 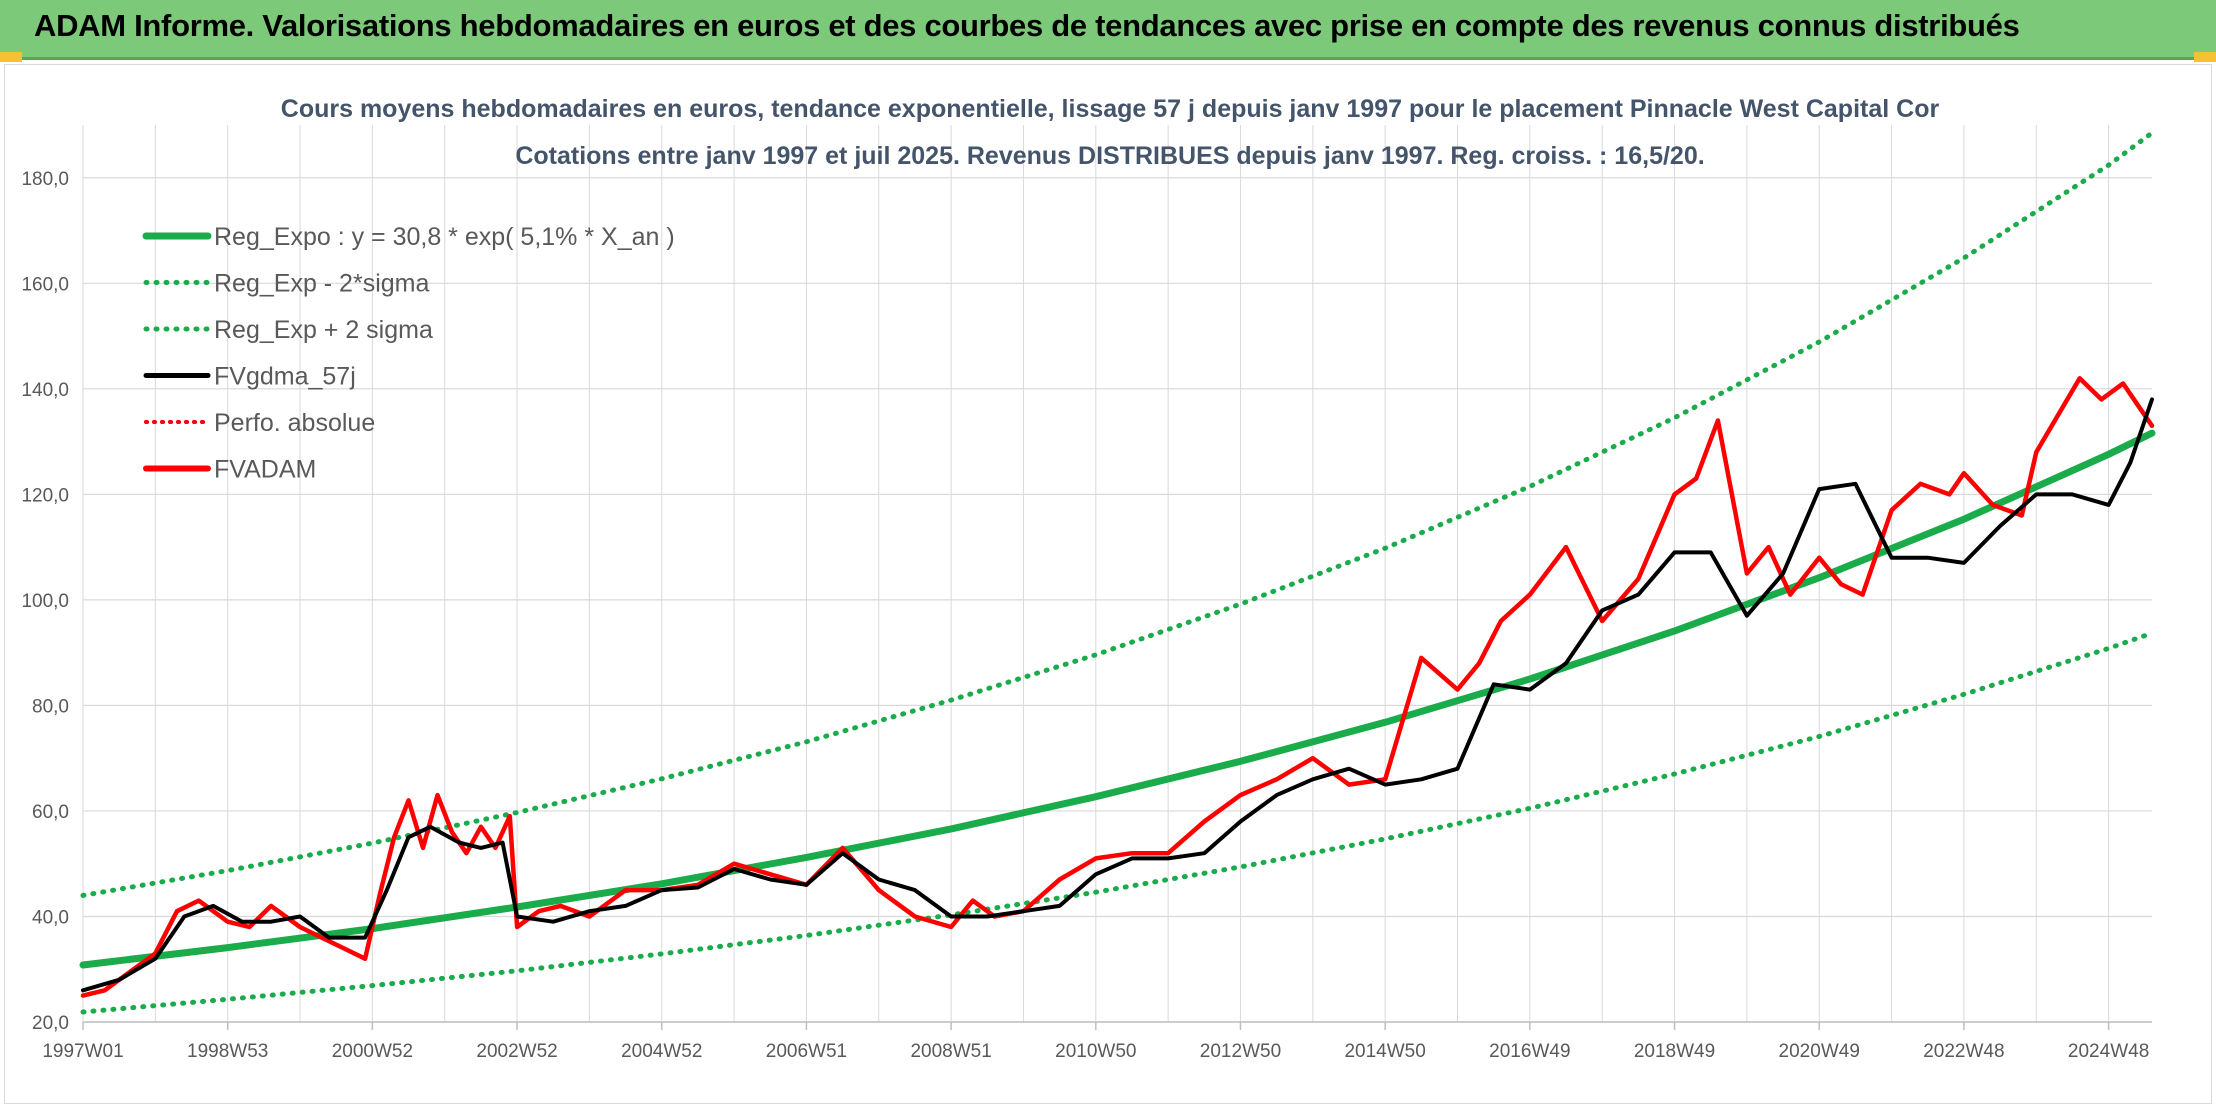 I want to click on x-tick-label: 2018W49, so click(x=1674, y=1051).